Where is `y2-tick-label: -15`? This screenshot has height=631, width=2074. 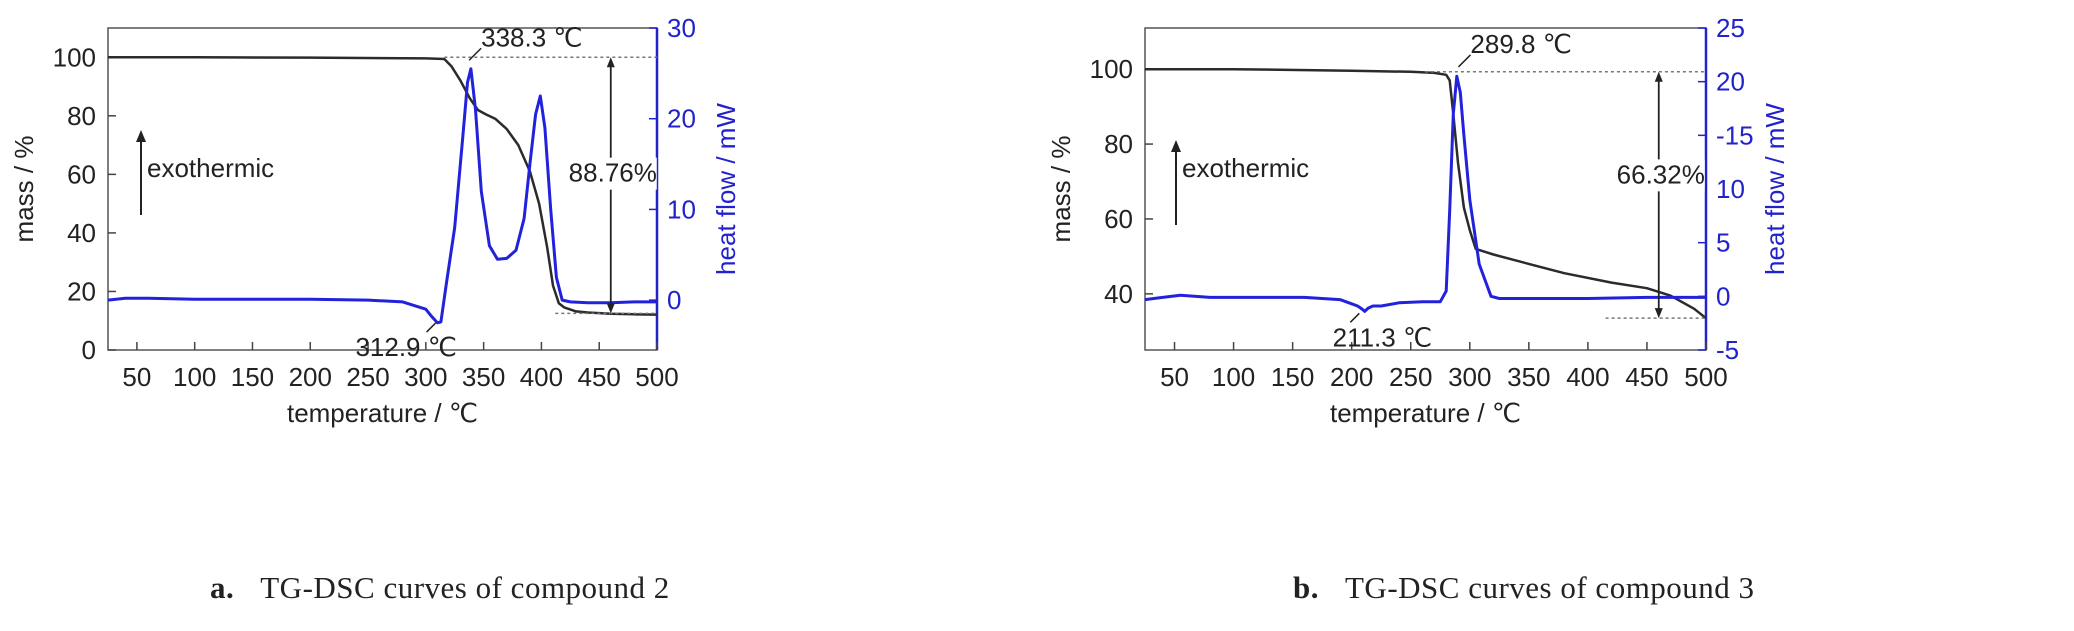 y2-tick-label: -15 is located at coordinates (1735, 135).